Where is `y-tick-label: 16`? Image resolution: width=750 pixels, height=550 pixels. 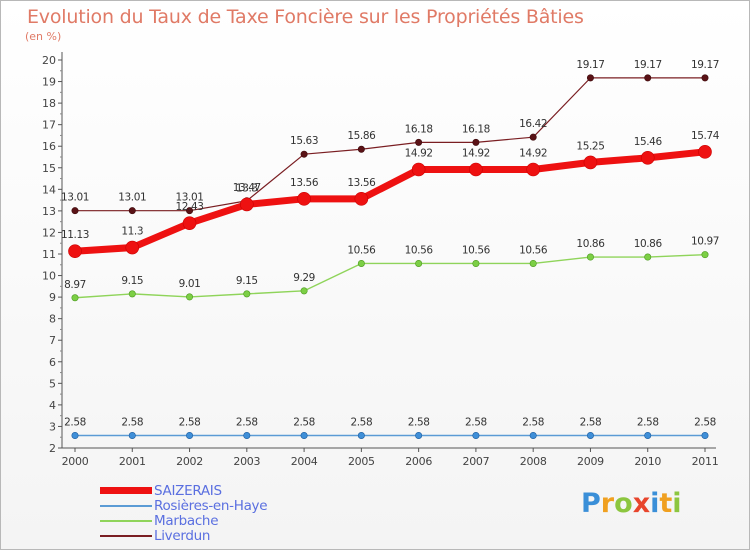
y-tick-label: 16 is located at coordinates (49, 146).